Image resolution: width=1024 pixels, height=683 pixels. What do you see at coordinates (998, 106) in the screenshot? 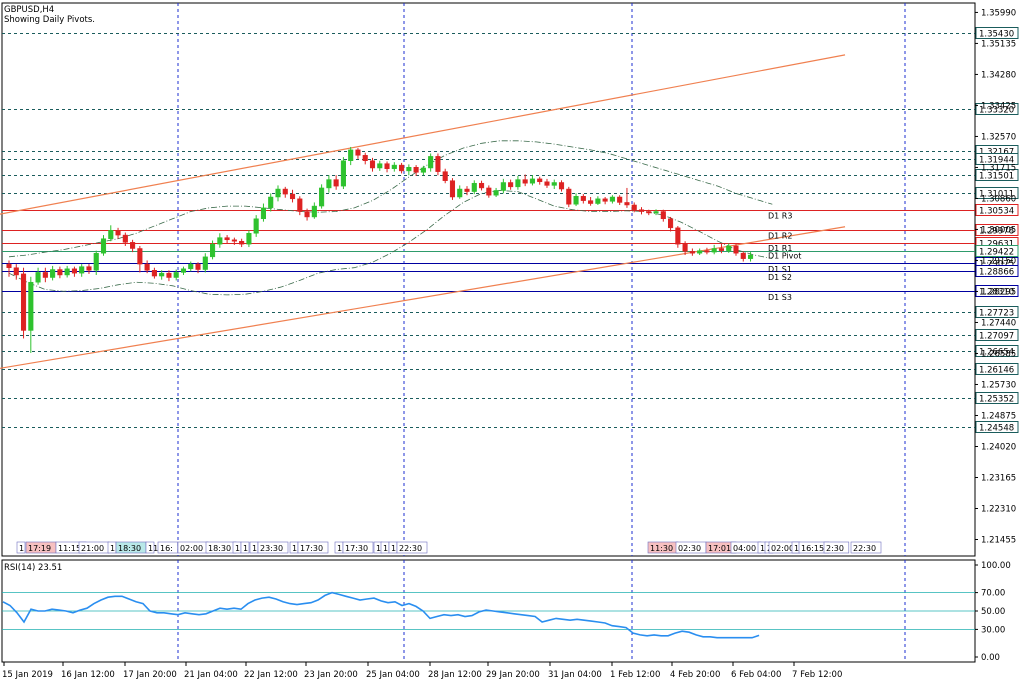
I see `price-tick-label: 1.33425` at bounding box center [998, 106].